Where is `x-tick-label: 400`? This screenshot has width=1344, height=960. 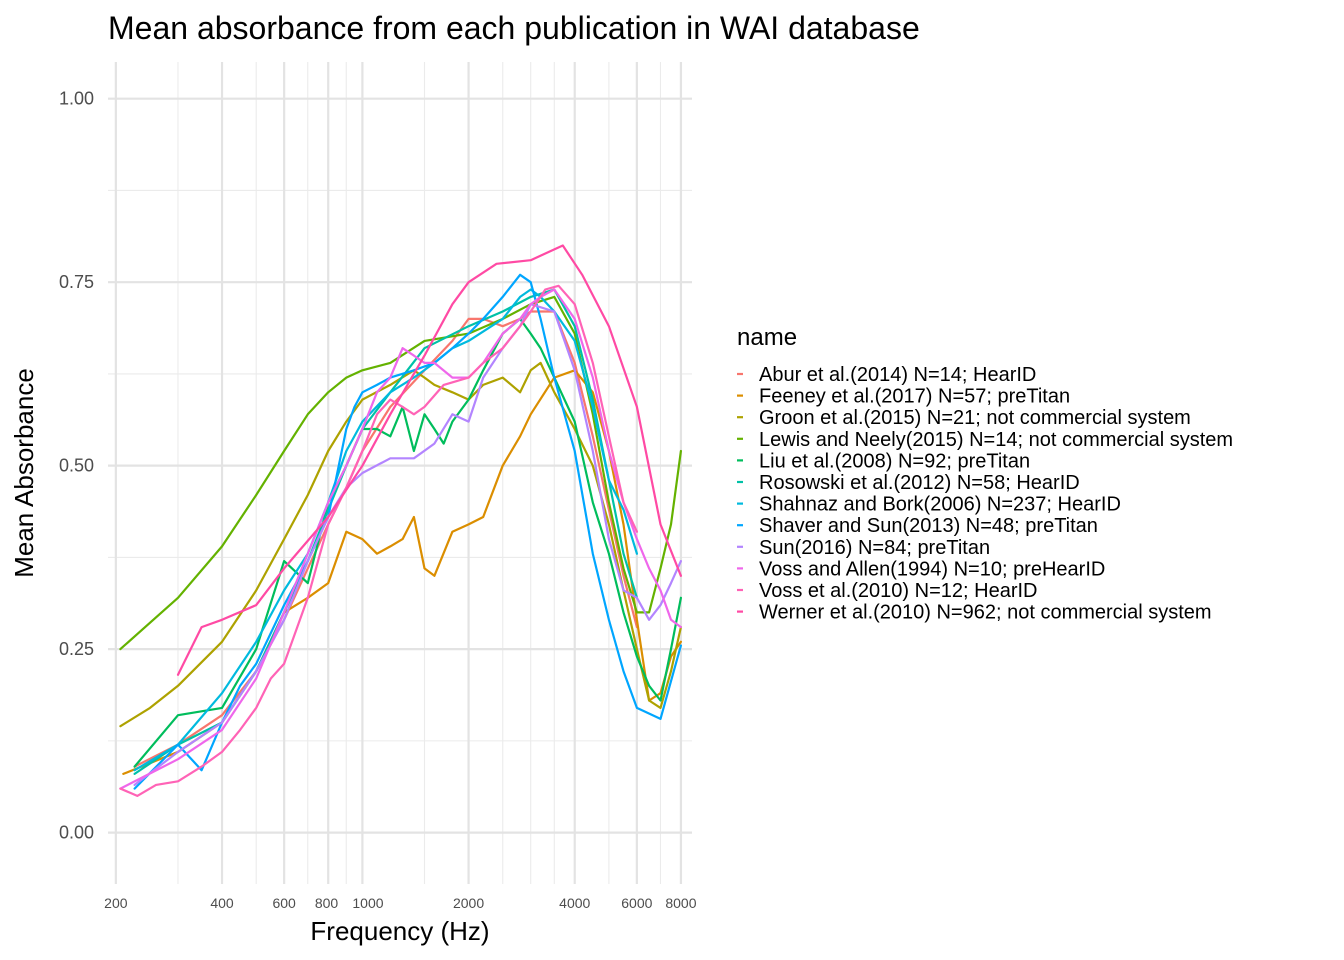 x-tick-label: 400 is located at coordinates (222, 903).